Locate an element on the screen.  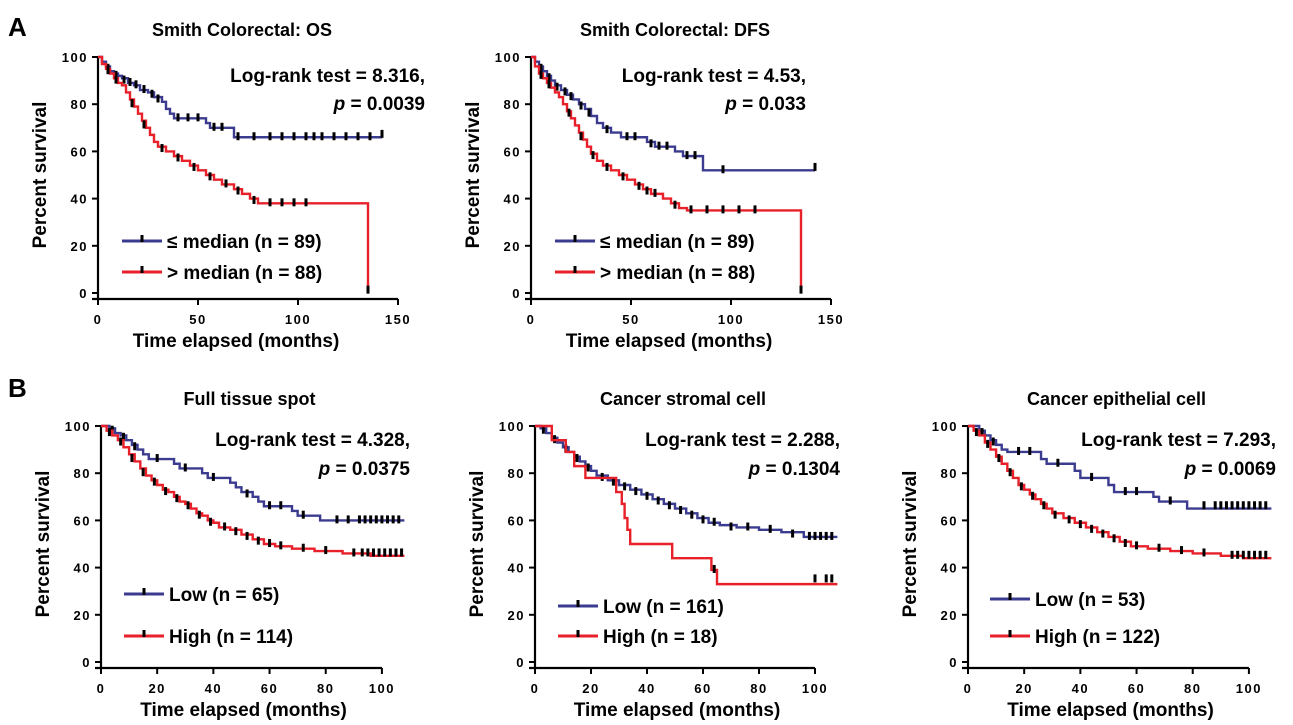
legend-item-low: Low (n = 53) is located at coordinates (1067, 600).